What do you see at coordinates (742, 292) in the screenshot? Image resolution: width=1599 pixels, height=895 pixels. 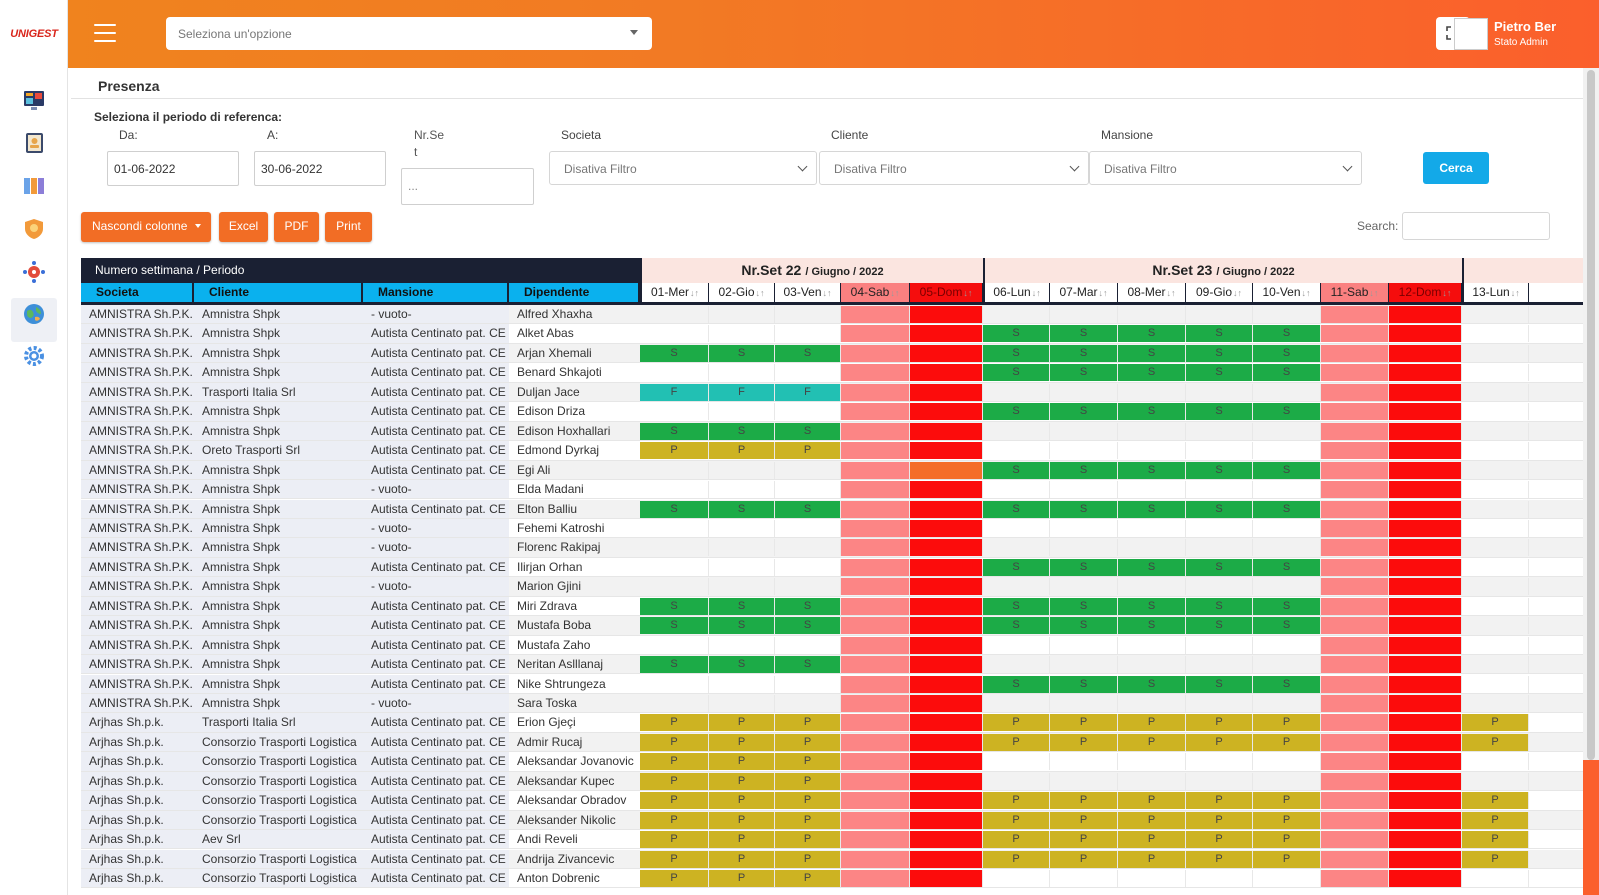 I see `day-header: 02-Gio↓↑` at bounding box center [742, 292].